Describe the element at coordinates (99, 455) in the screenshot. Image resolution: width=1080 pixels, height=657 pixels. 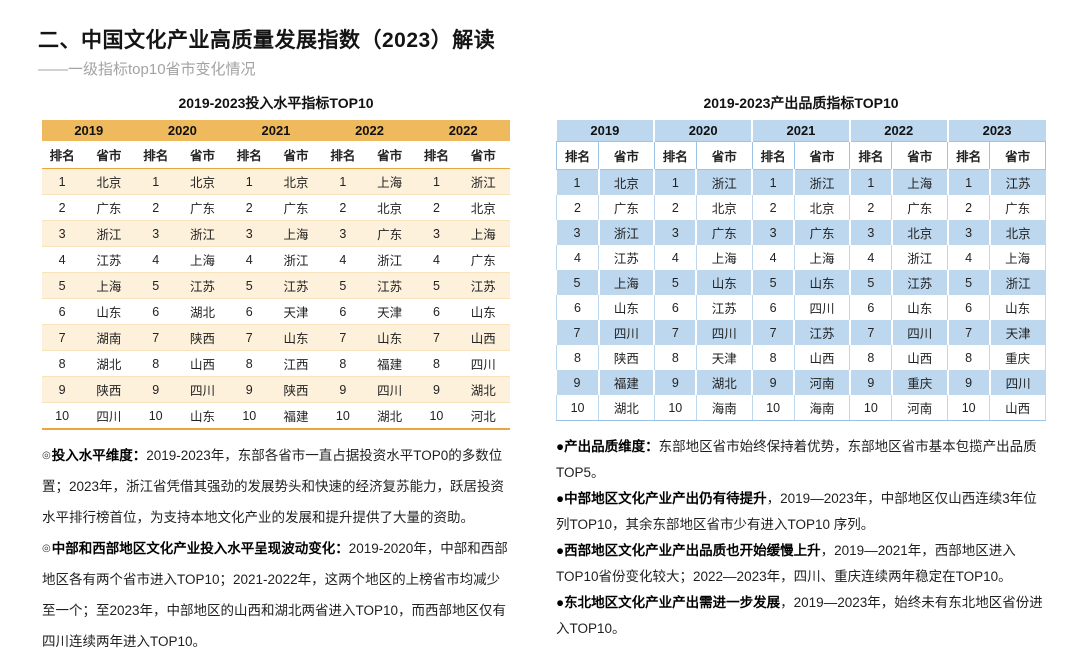
I see `note-lead: 投入水平维度：` at that location.